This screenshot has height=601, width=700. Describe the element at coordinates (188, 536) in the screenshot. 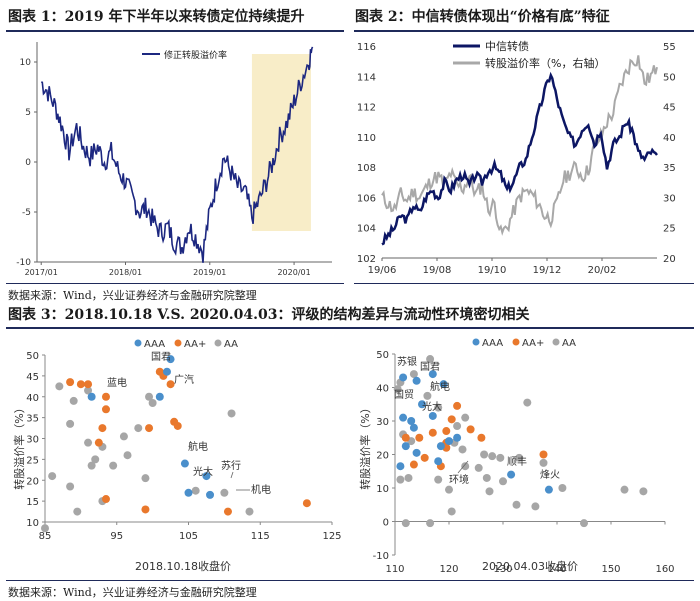

I see `x-tick-label: 105` at that location.